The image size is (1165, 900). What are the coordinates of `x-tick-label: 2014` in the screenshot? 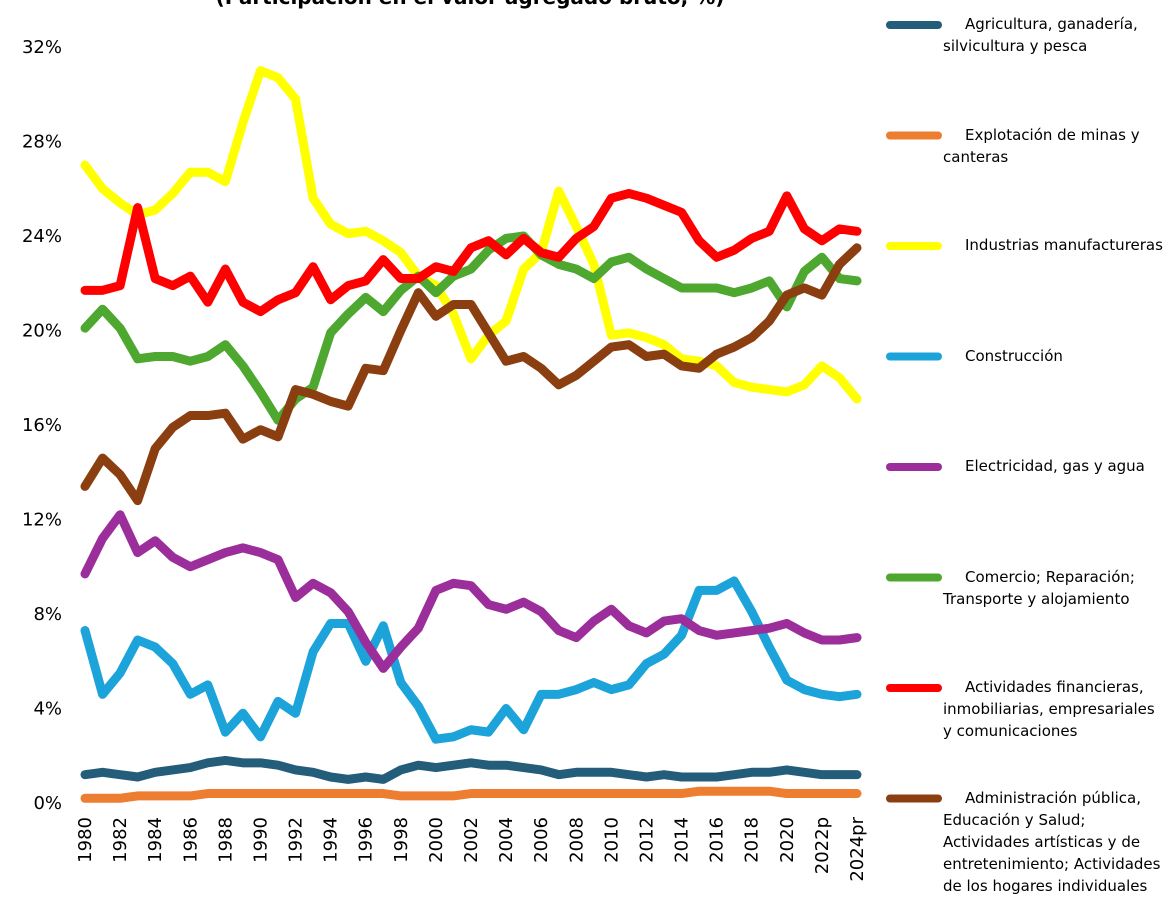 It's located at (682, 840).